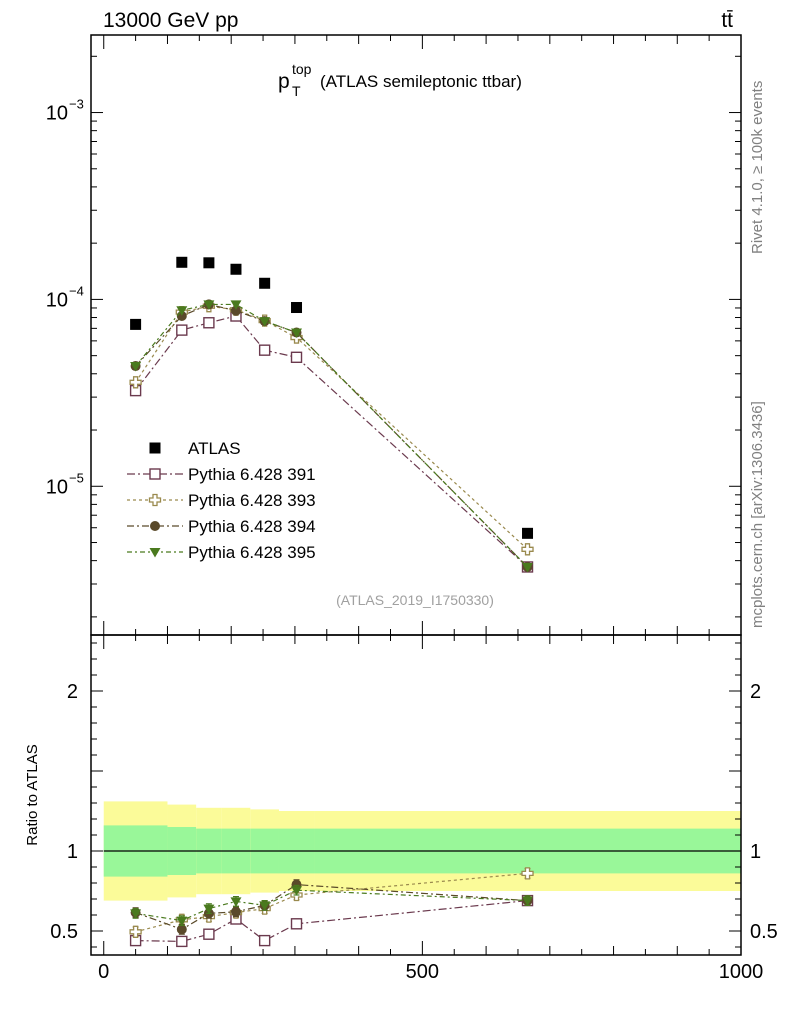  I want to click on legend-label: Pythia 6.428 395, so click(252, 552).